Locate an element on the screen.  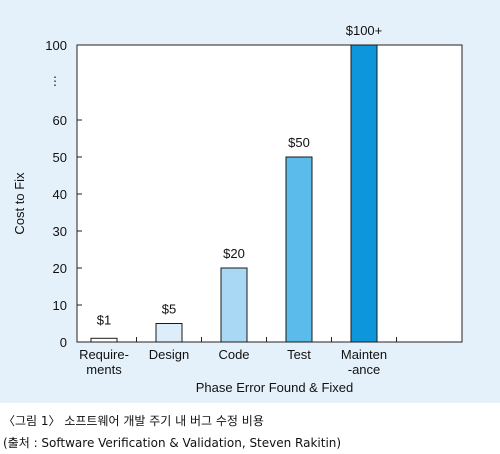
data-label: $100+ is located at coordinates (364, 30).